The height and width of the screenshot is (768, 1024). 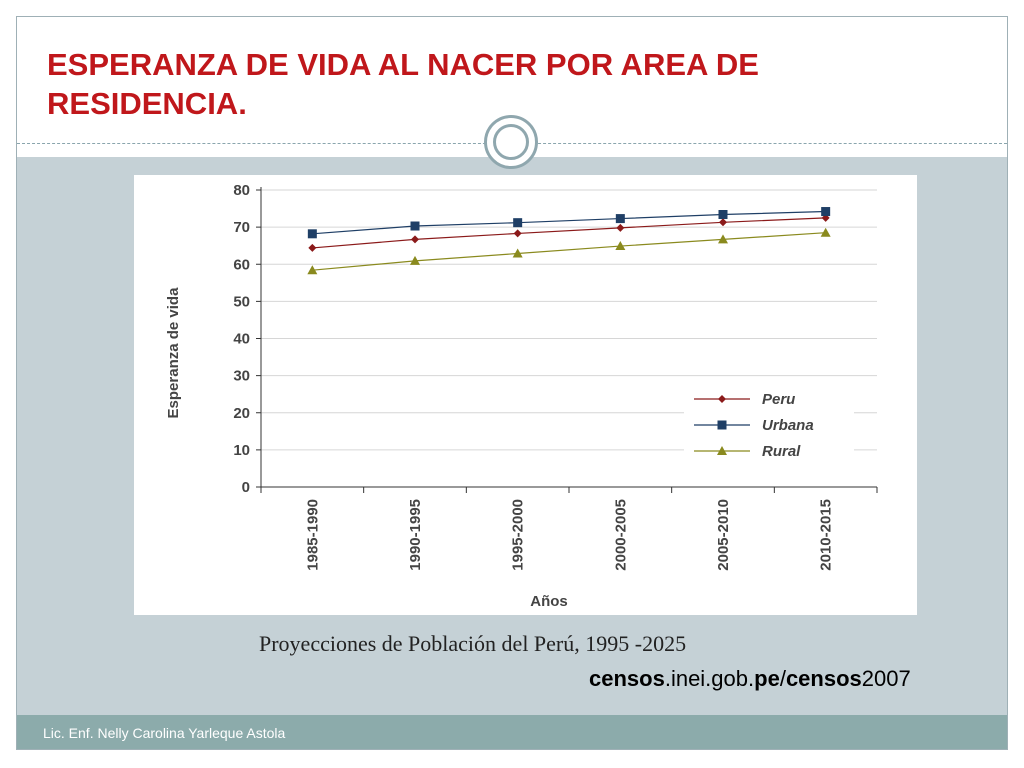 I want to click on legend-entry: Rural, so click(x=747, y=451).